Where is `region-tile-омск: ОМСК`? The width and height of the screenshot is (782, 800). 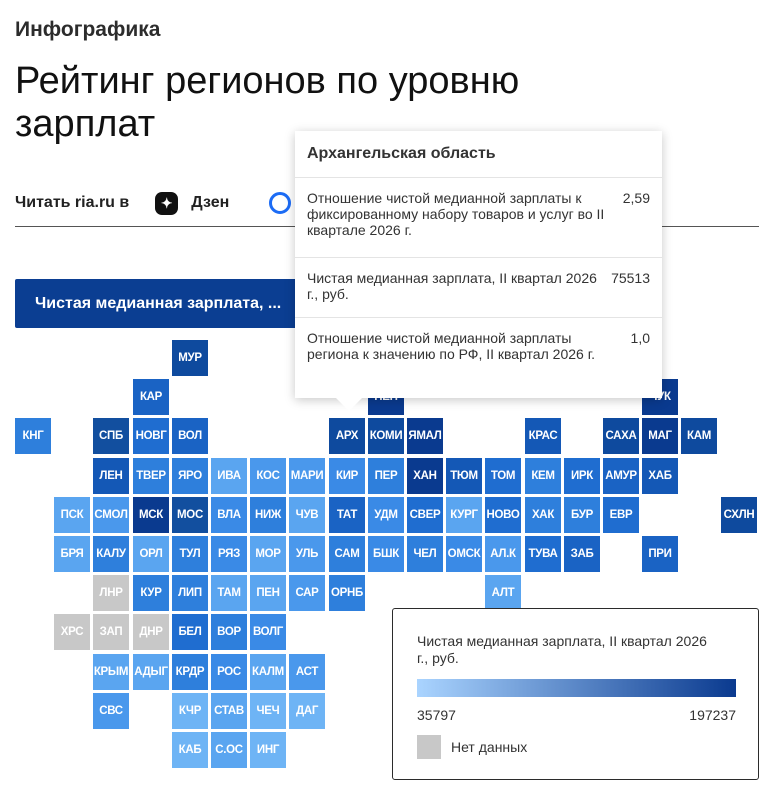 region-tile-омск: ОМСК is located at coordinates (464, 554).